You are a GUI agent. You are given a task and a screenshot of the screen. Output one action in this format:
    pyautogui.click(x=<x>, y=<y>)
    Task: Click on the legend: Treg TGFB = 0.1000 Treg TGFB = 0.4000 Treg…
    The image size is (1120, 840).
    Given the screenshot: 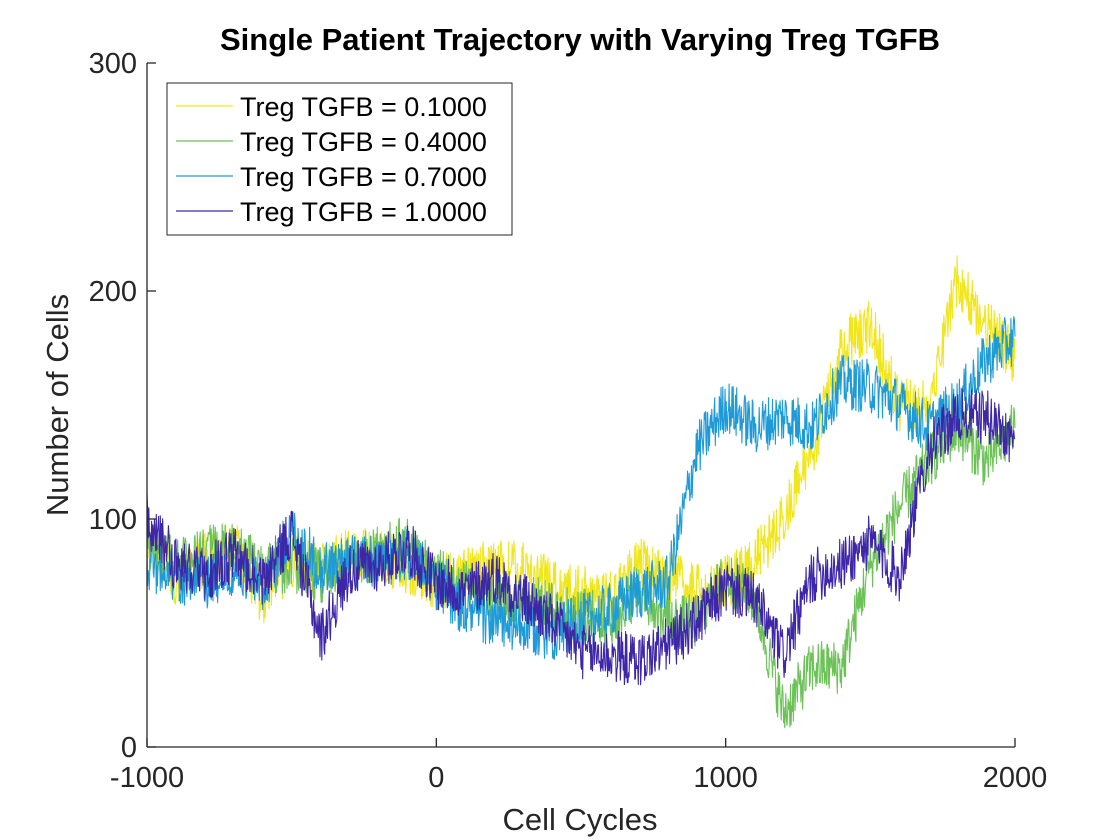 What is the action you would take?
    pyautogui.click(x=339, y=159)
    